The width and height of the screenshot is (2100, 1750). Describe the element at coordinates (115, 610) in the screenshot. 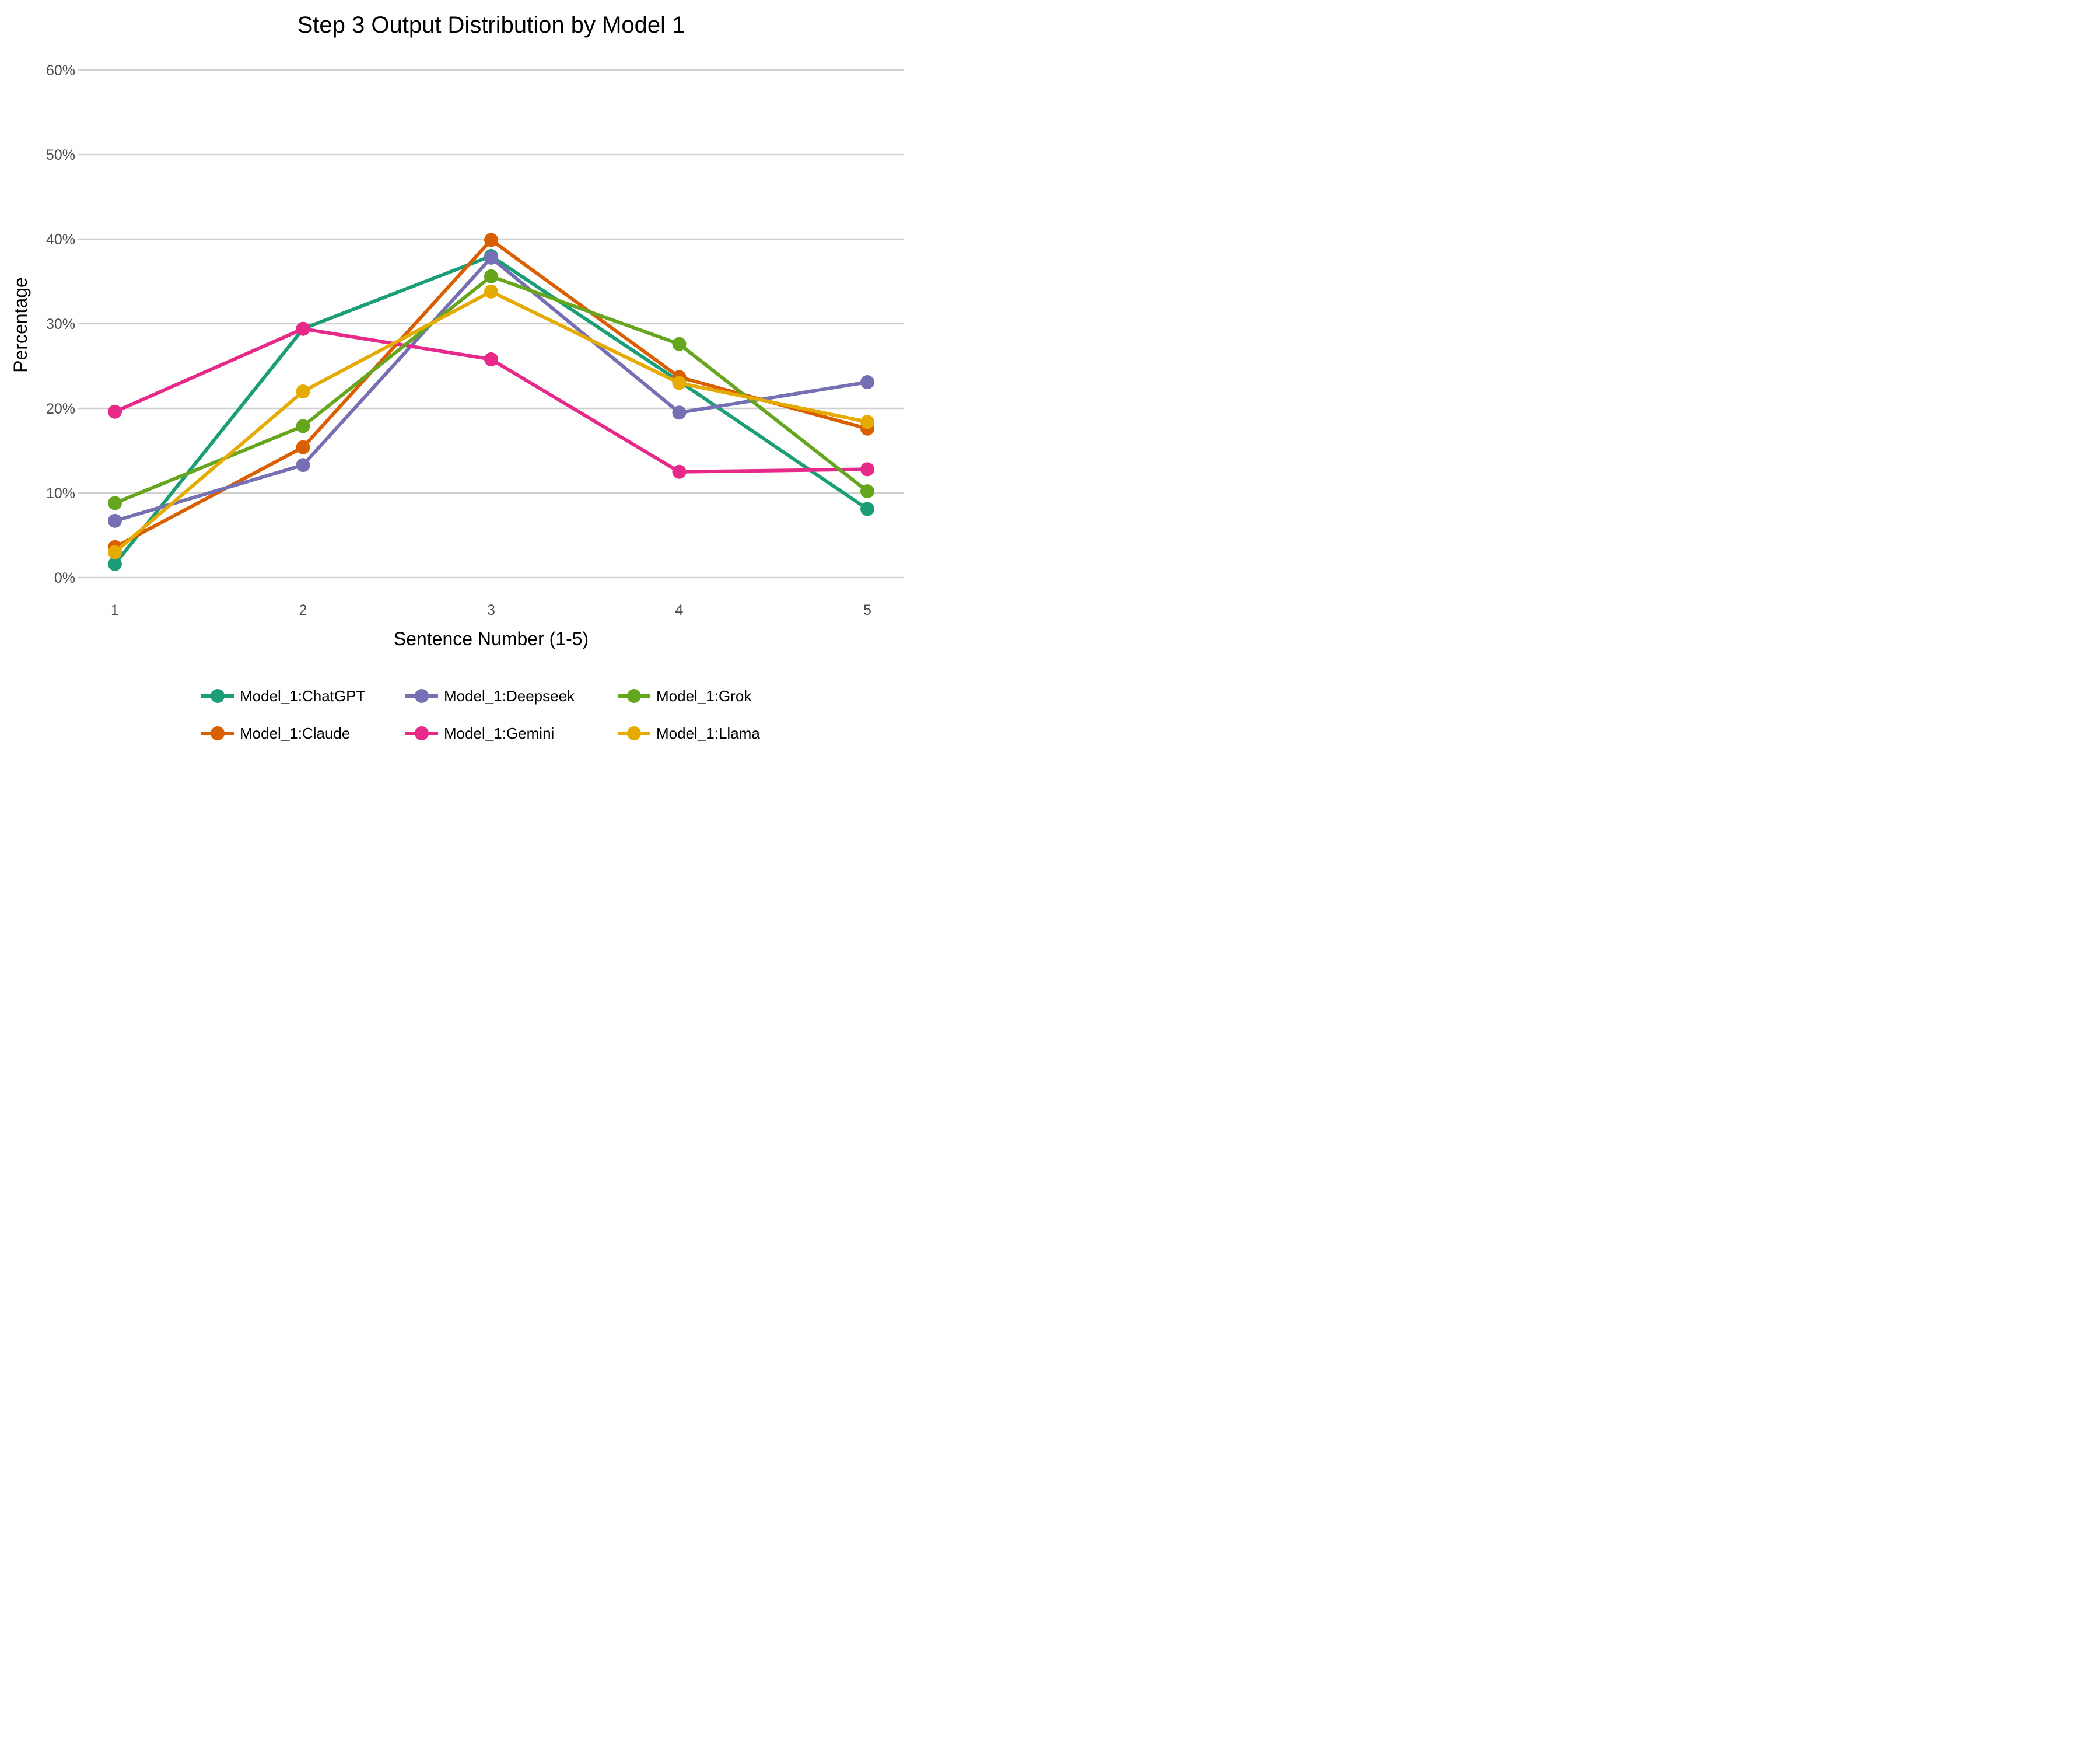

I see `x-tick-label: 1` at that location.